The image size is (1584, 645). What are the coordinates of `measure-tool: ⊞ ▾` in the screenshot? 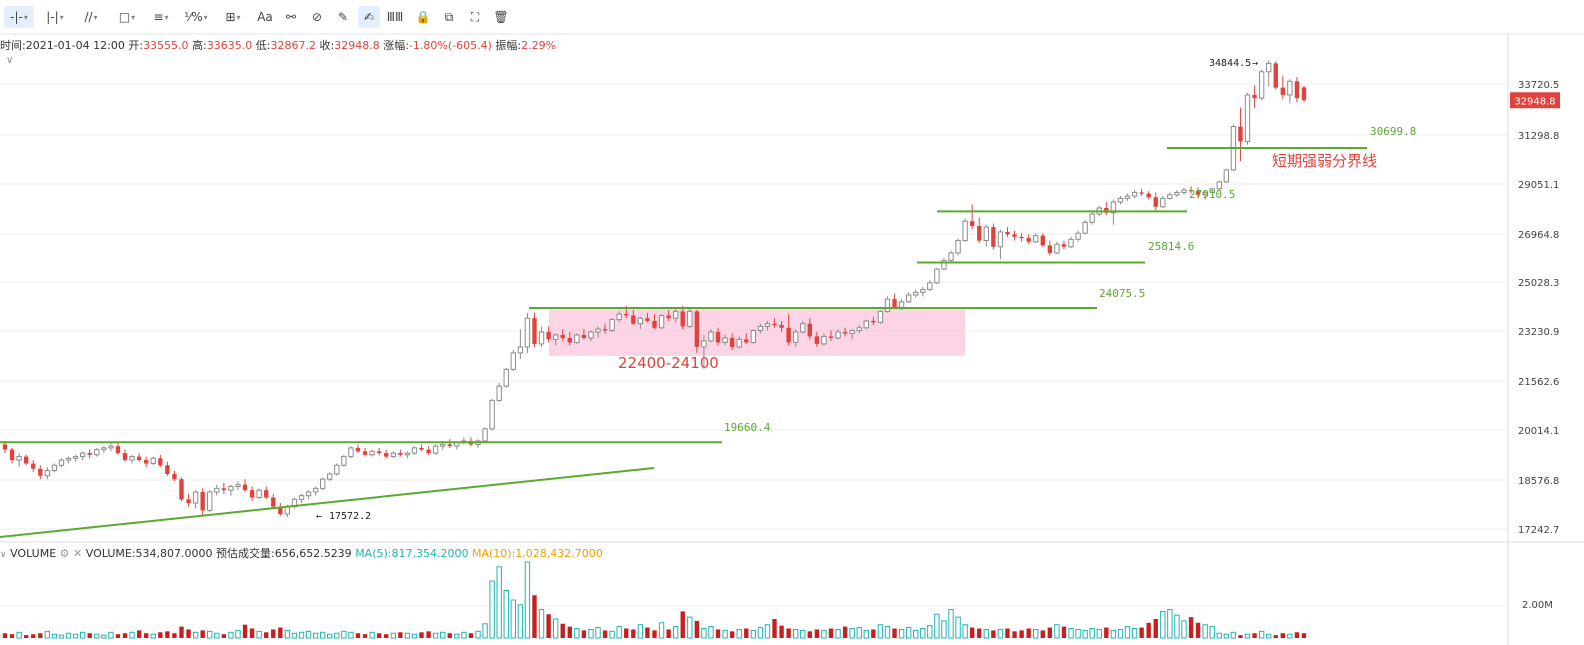 It's located at (233, 17).